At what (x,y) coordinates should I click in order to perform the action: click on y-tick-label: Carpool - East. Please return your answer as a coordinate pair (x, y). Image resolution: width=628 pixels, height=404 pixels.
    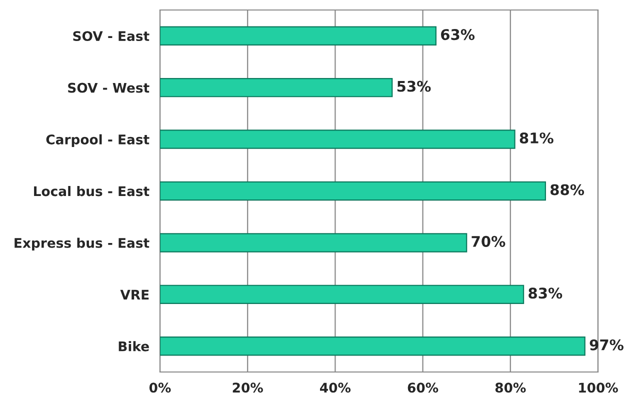
    Looking at the image, I should click on (98, 141).